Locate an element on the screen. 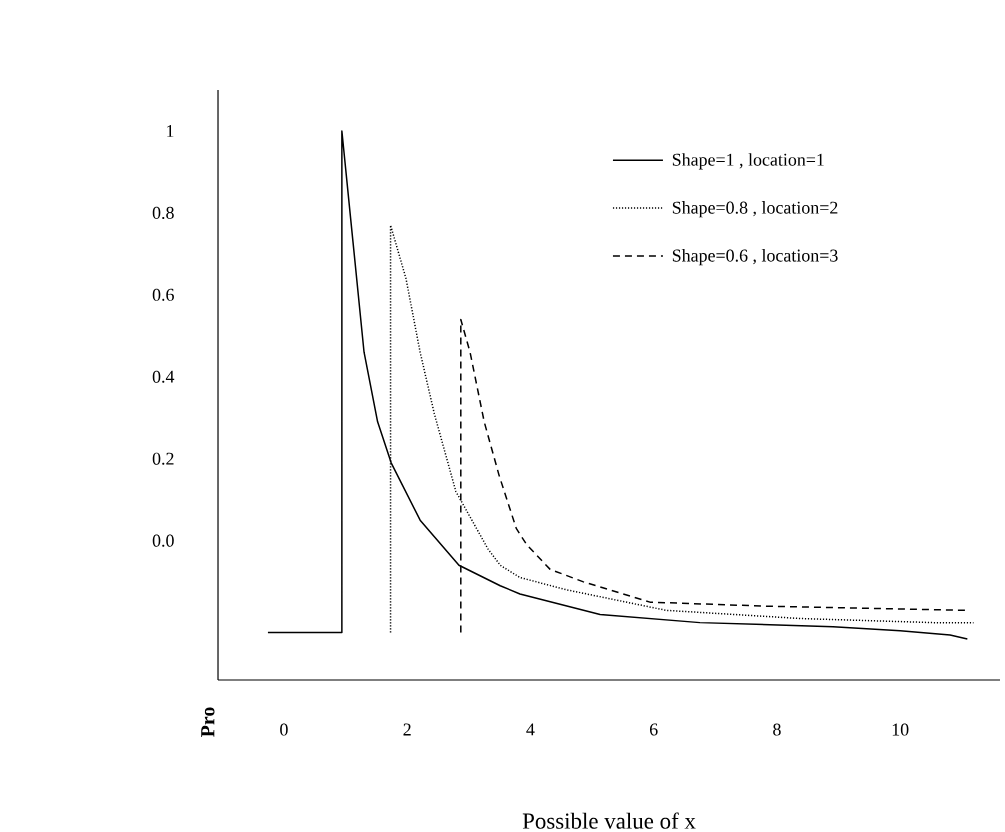 The width and height of the screenshot is (1005, 832). x-tick-label: 4 is located at coordinates (530, 729).